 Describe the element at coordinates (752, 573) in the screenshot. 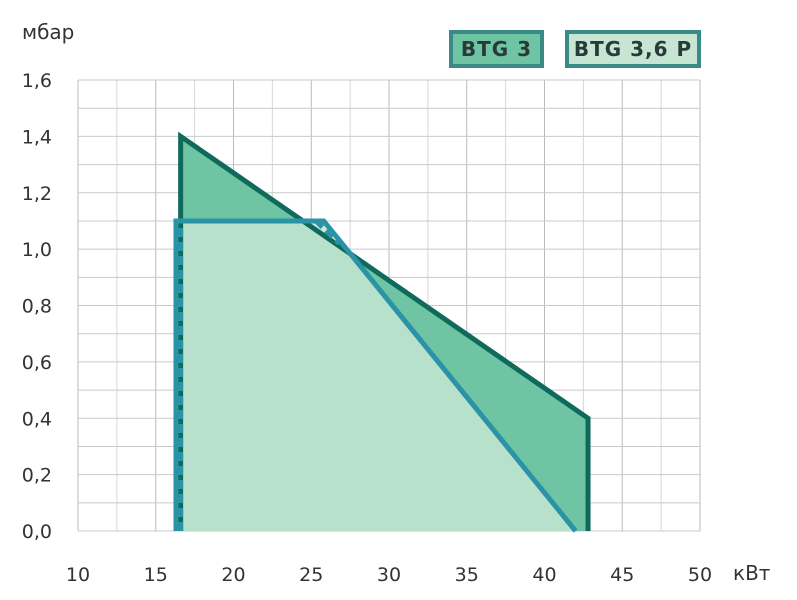

I see `x-axis-label: кВт` at that location.